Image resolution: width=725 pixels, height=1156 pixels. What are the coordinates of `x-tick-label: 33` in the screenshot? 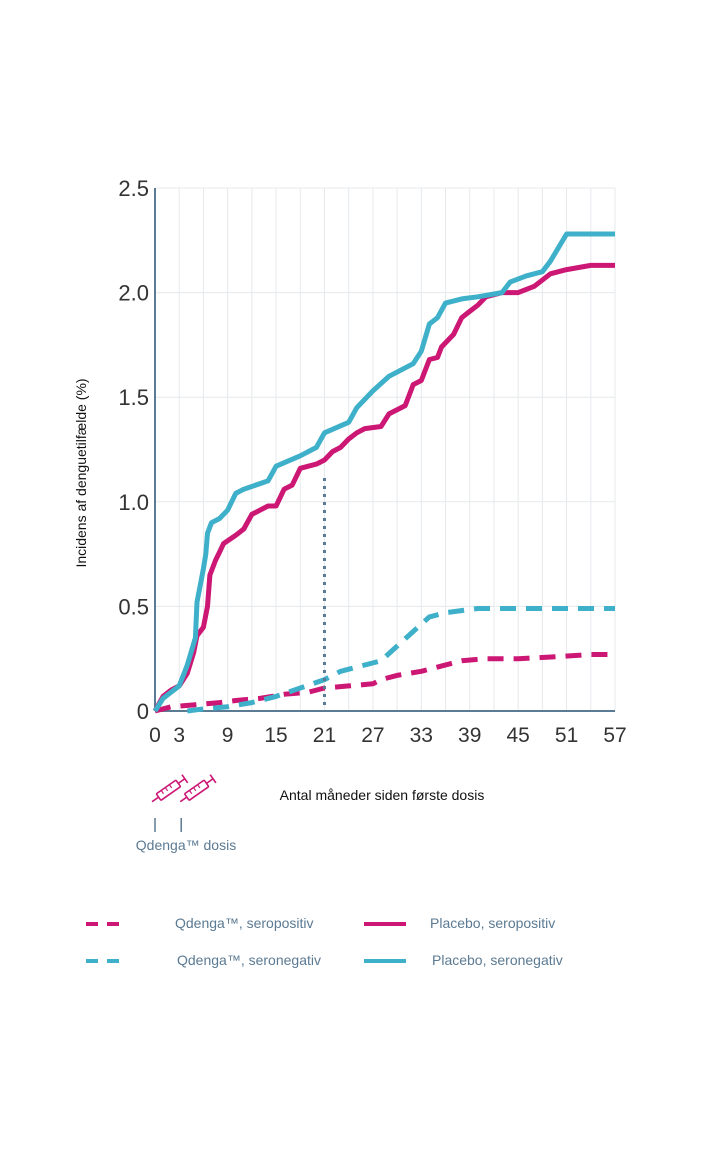 It's located at (421, 735).